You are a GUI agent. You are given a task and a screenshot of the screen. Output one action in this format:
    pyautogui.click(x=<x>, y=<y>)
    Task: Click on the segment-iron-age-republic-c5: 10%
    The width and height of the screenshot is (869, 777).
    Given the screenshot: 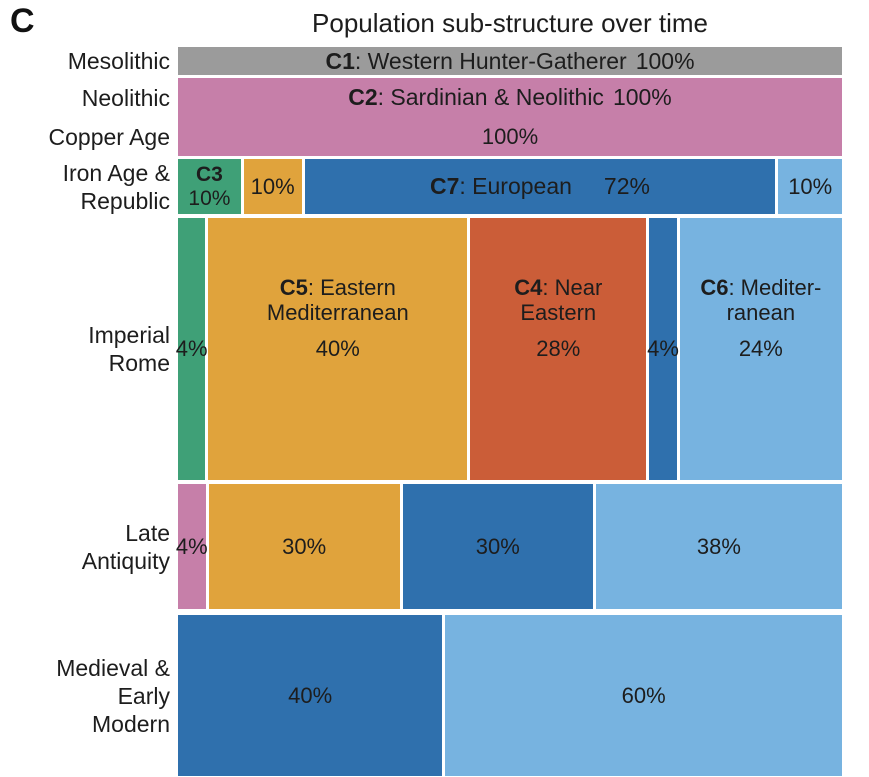 What is the action you would take?
    pyautogui.click(x=272, y=186)
    